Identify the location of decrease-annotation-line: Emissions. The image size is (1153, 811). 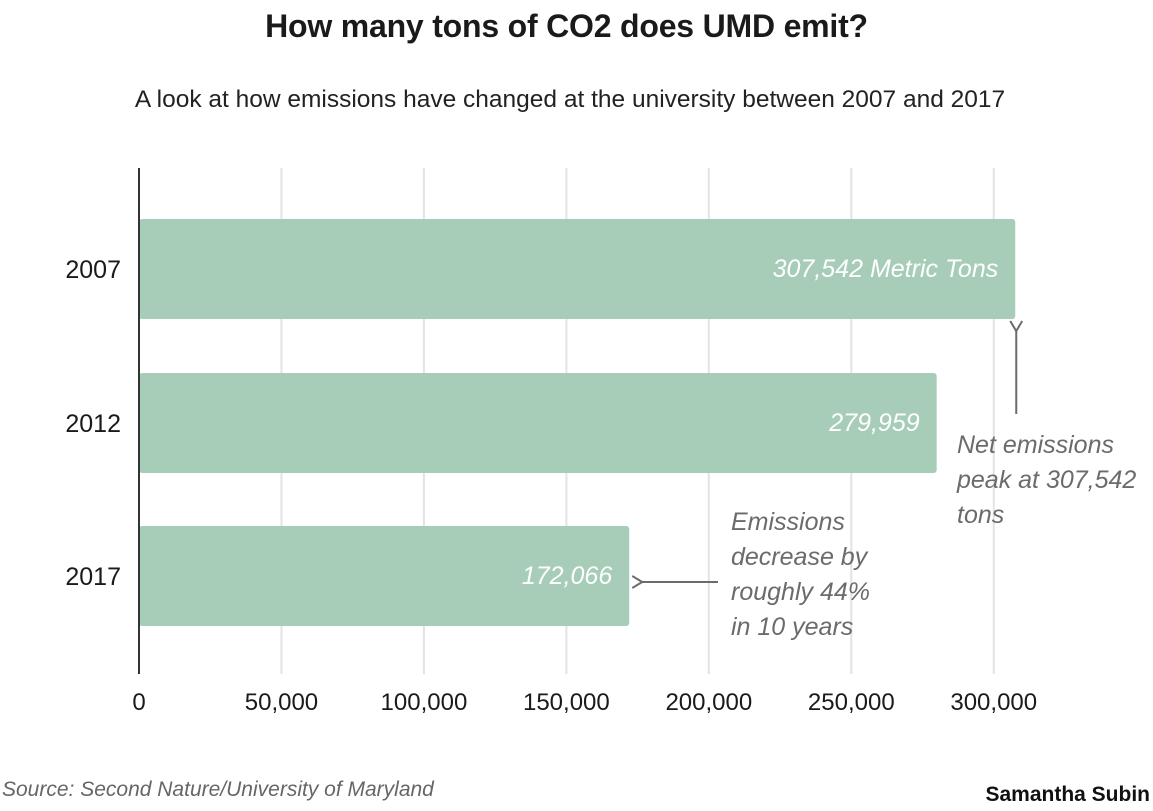
(788, 522).